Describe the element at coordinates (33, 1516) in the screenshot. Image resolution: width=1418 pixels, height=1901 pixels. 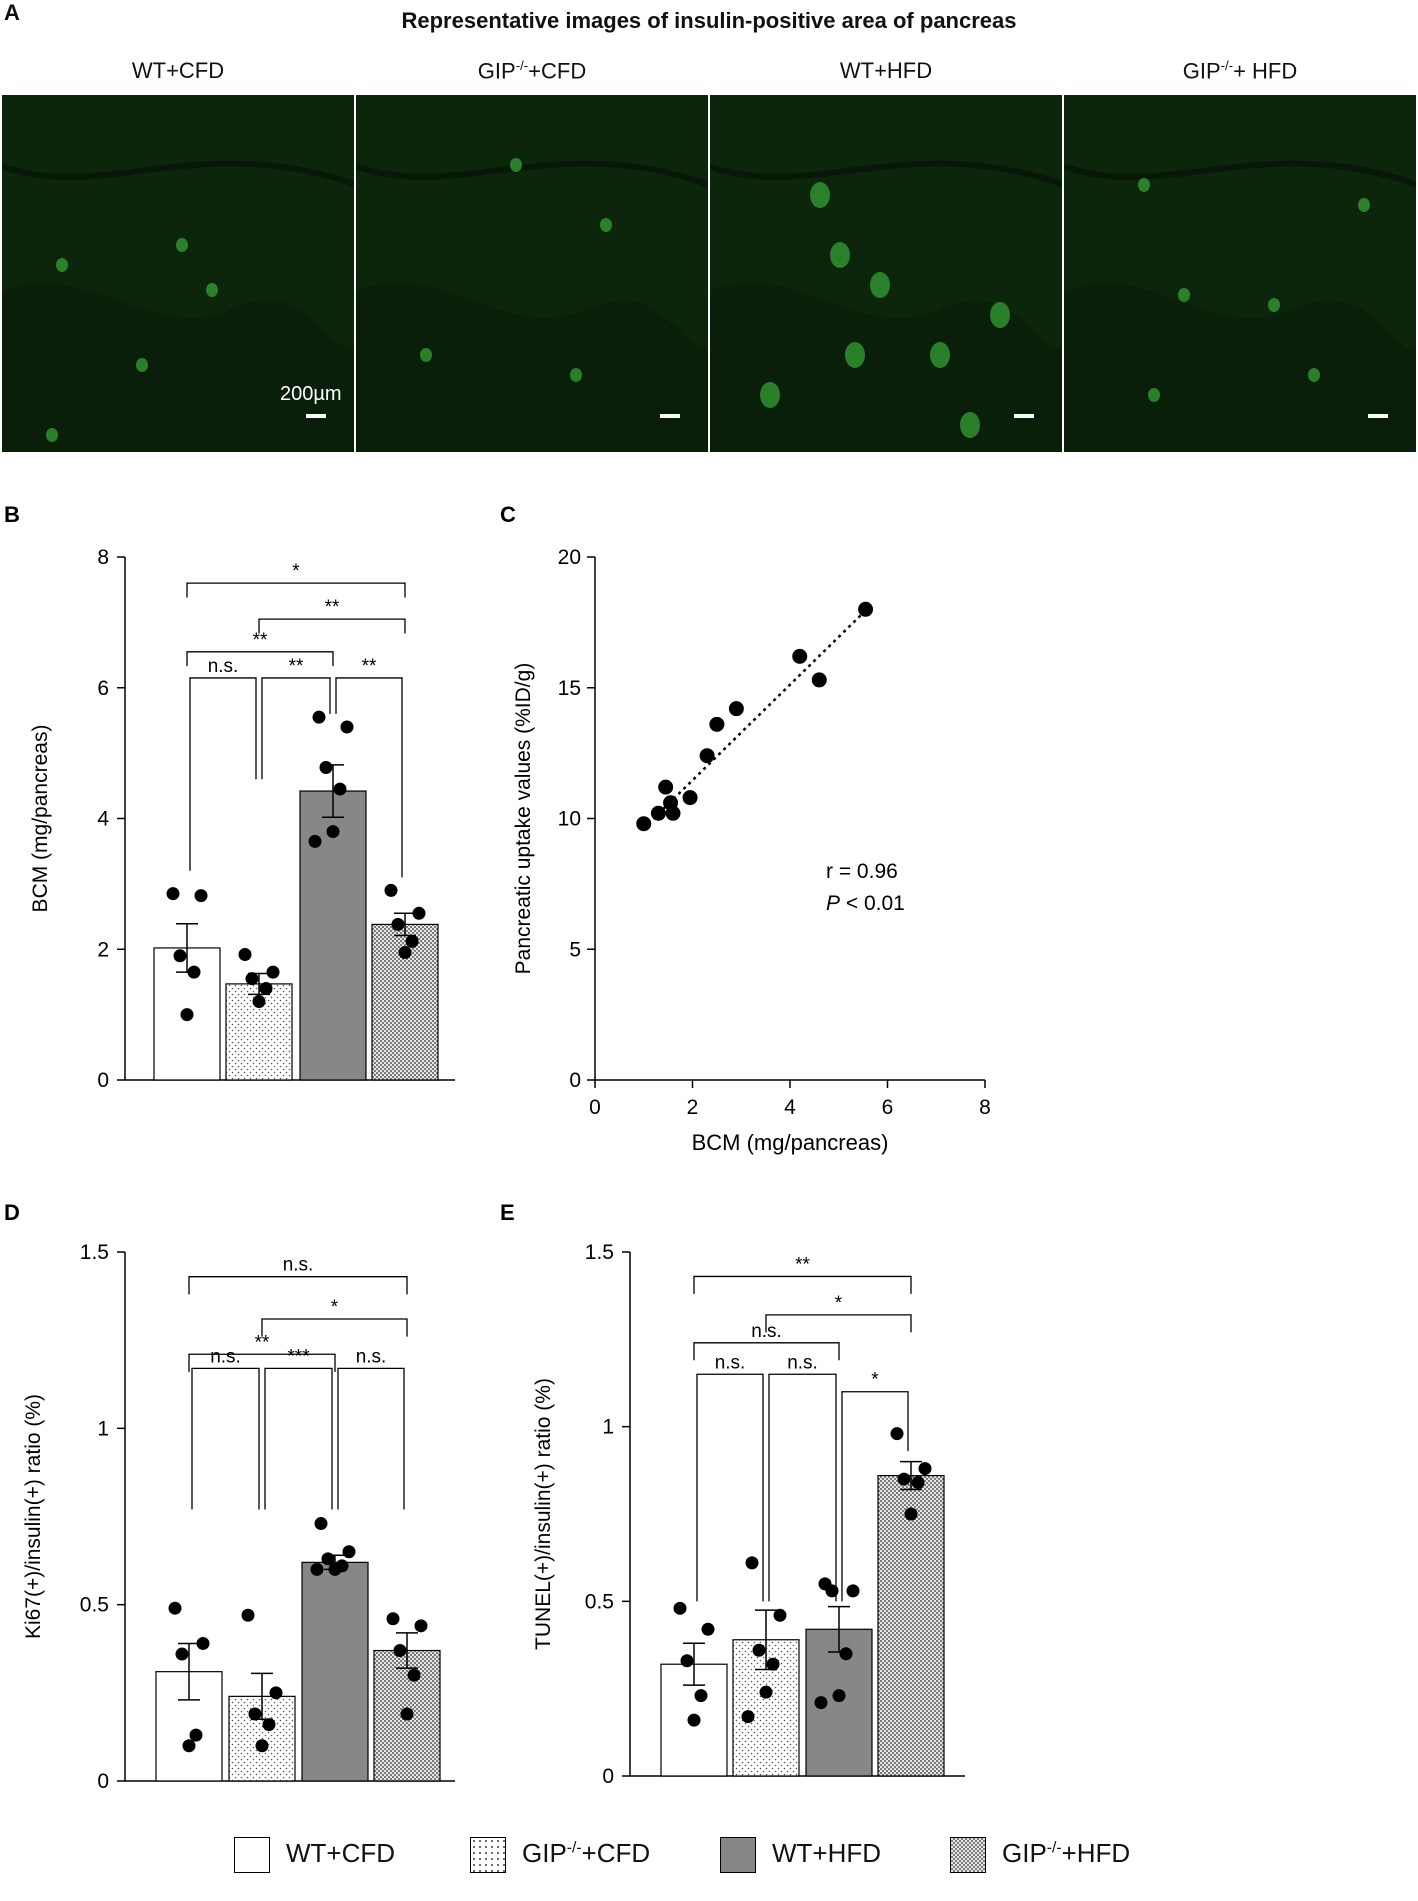
I see `y-axis-label: Ki67(+)/insulin(+) ratio (%)` at that location.